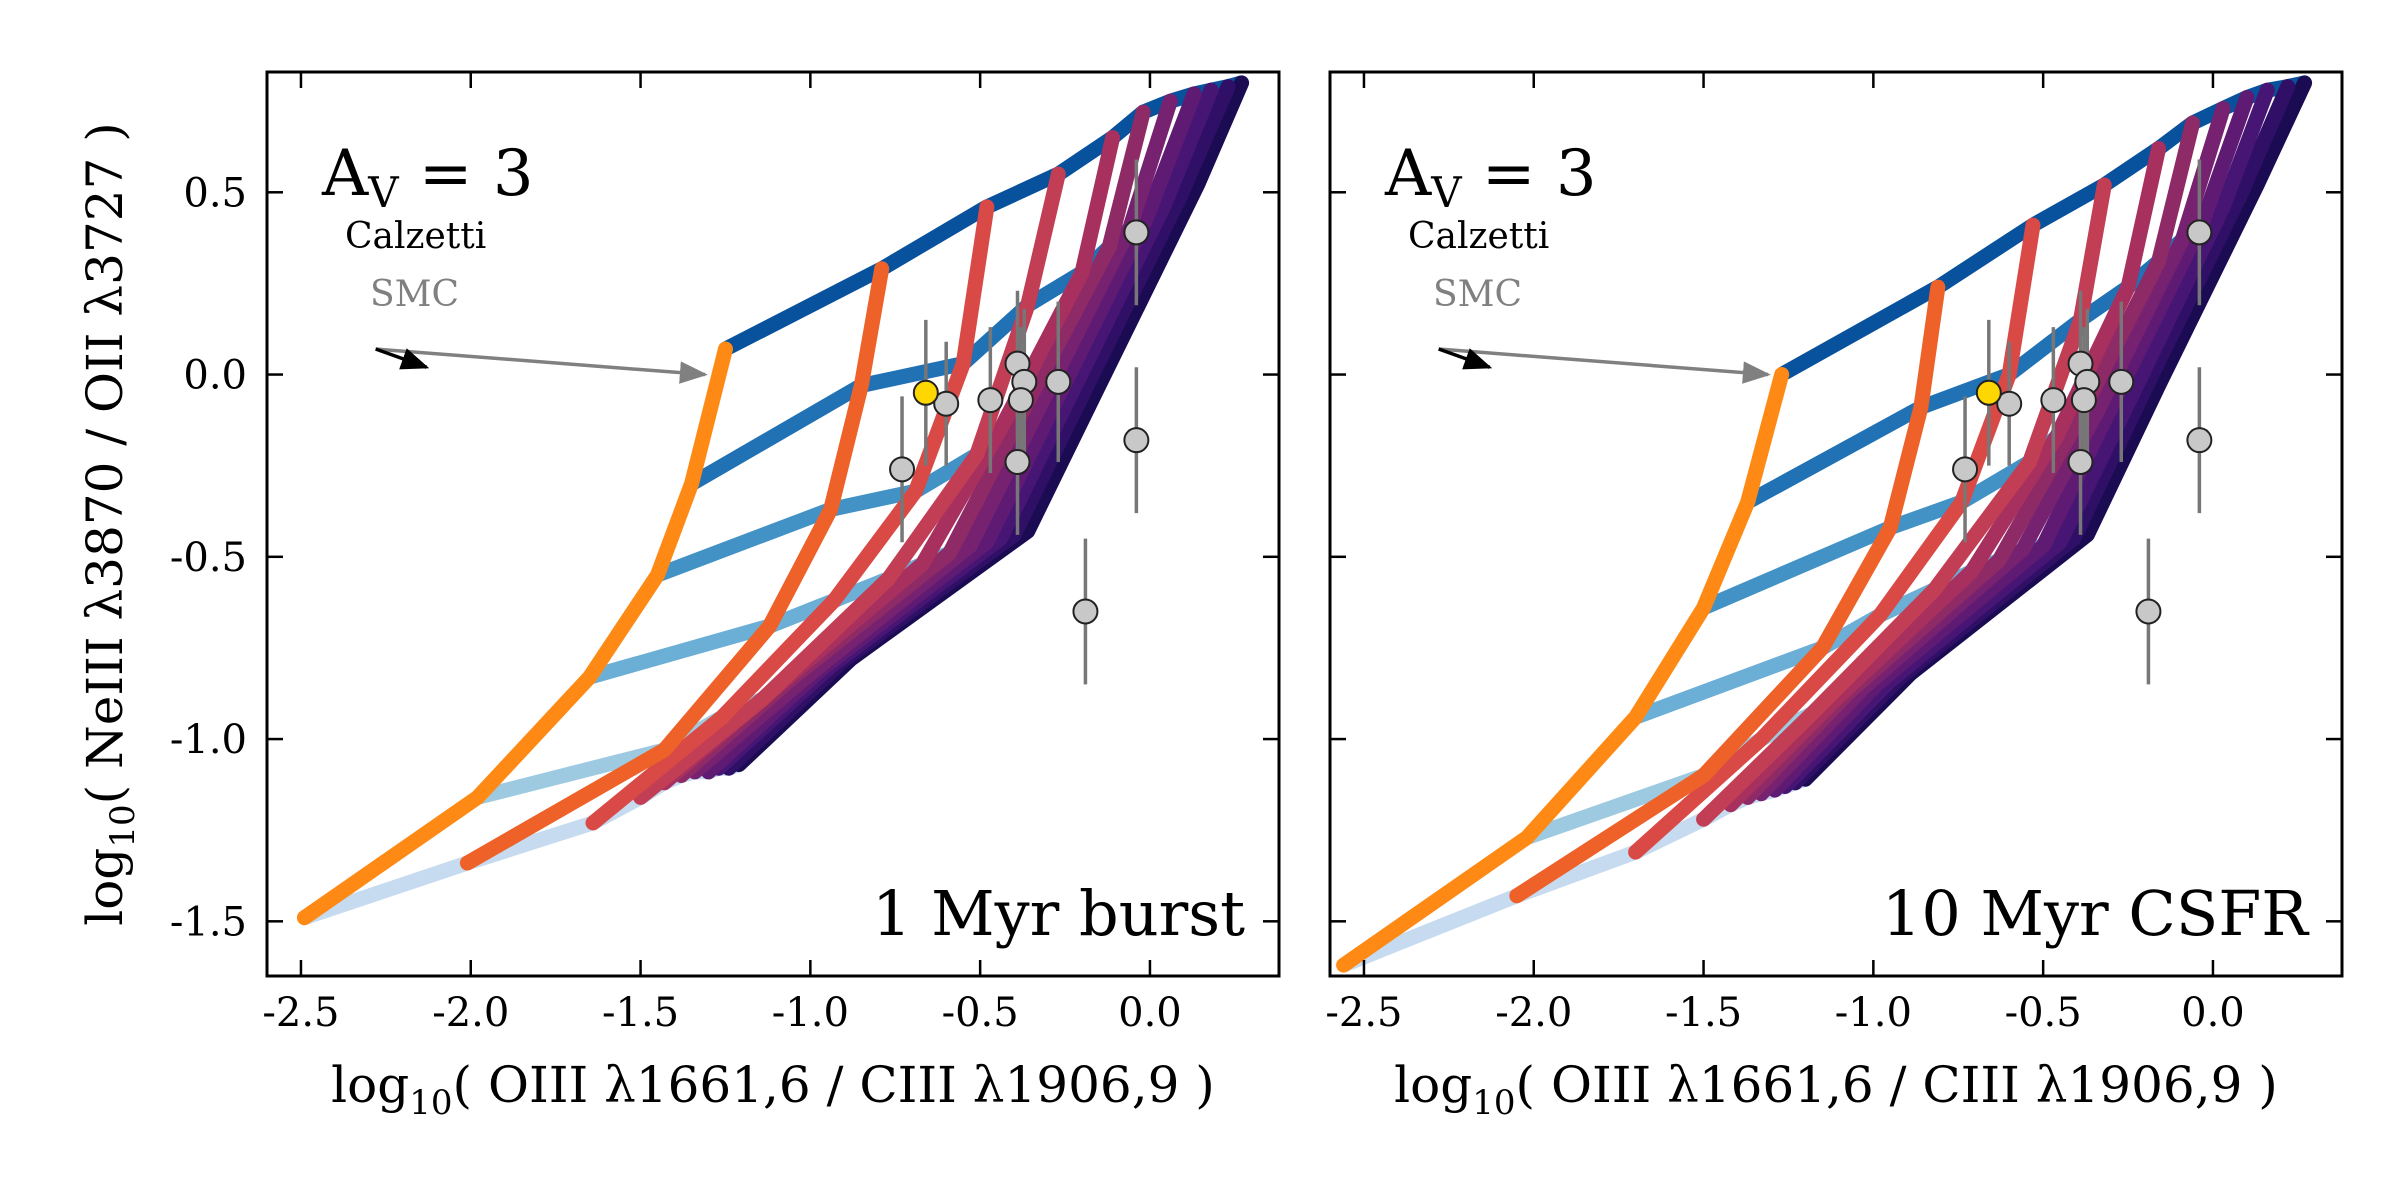 This screenshot has width=2400, height=1200. What do you see at coordinates (208, 922) in the screenshot?
I see `y-tick-label: -1.5` at bounding box center [208, 922].